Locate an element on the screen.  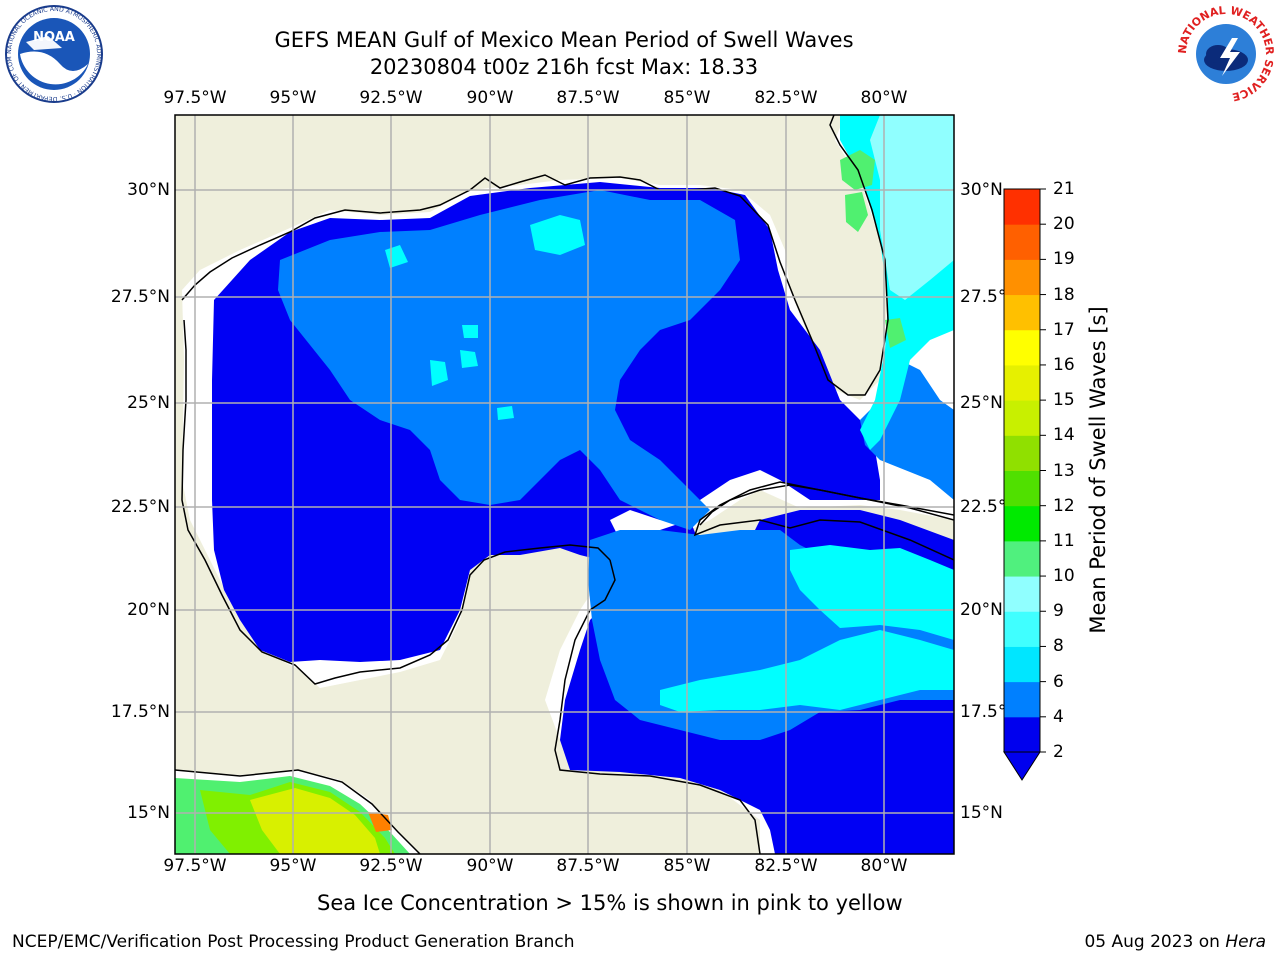
longitude-label-bottom: 82.5°W is located at coordinates (786, 866).